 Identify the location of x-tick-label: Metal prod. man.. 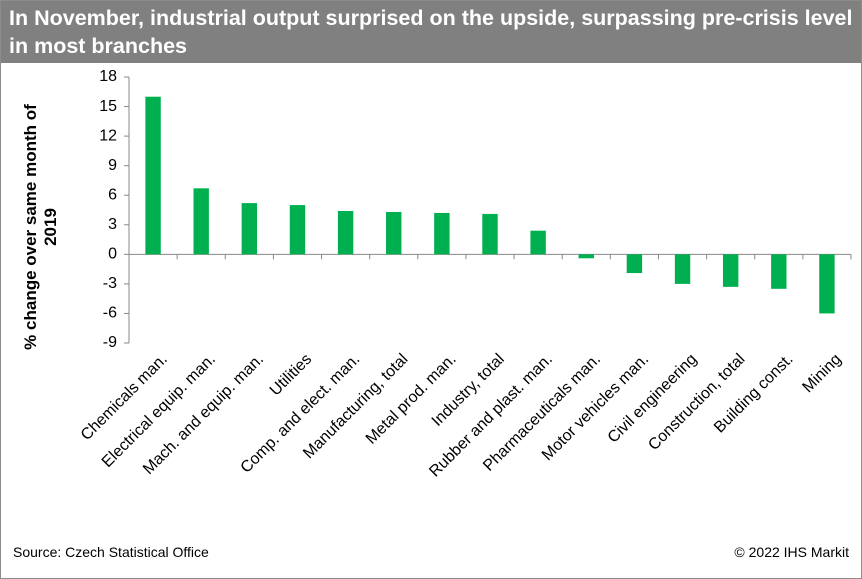
(411, 399).